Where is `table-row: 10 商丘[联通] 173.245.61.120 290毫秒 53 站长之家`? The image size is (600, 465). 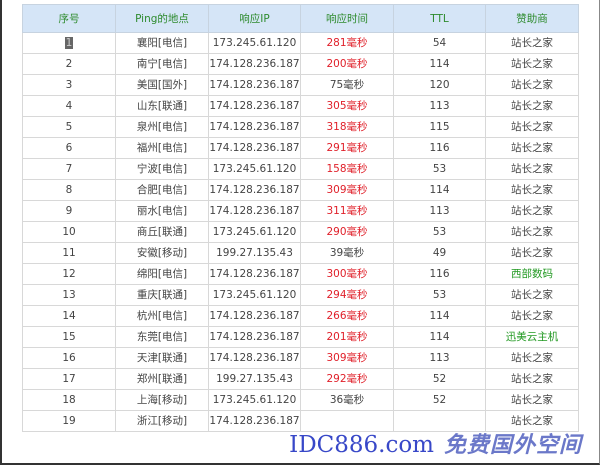
table-row: 10 商丘[联通] 173.245.61.120 290毫秒 53 站长之家 is located at coordinates (300, 232).